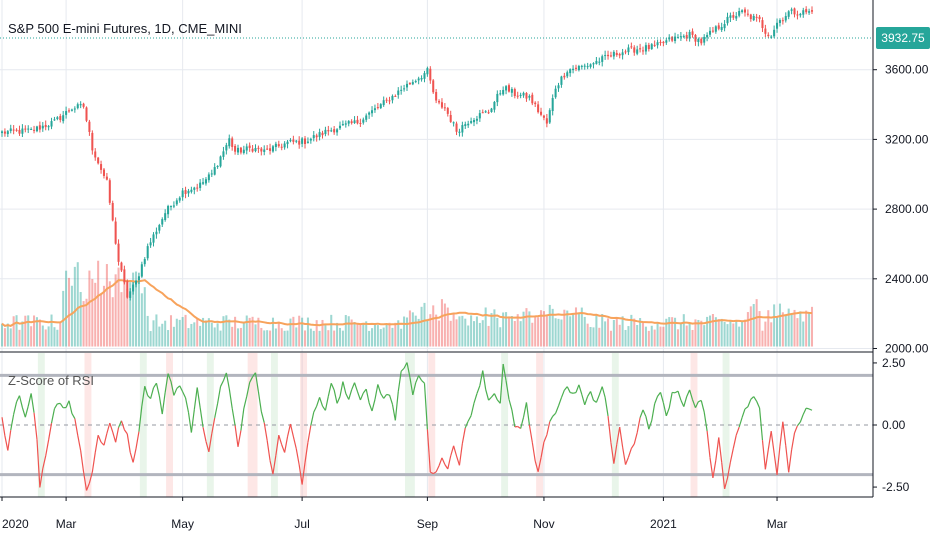  I want to click on time-axis: 2020 Mar May Jul Sep Nov 2021 Mar, so click(394, 514).